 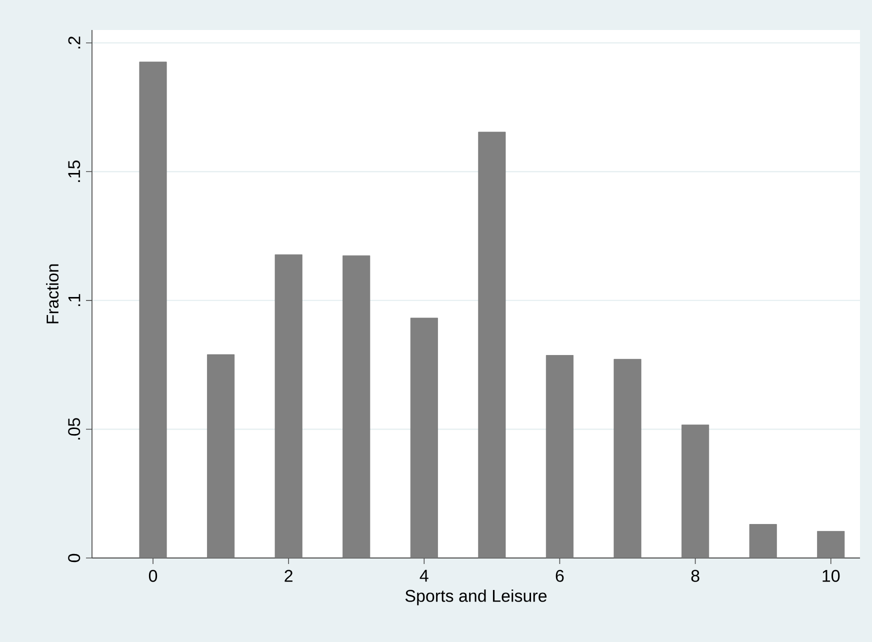 I want to click on x-tick-label: 4, so click(x=424, y=576).